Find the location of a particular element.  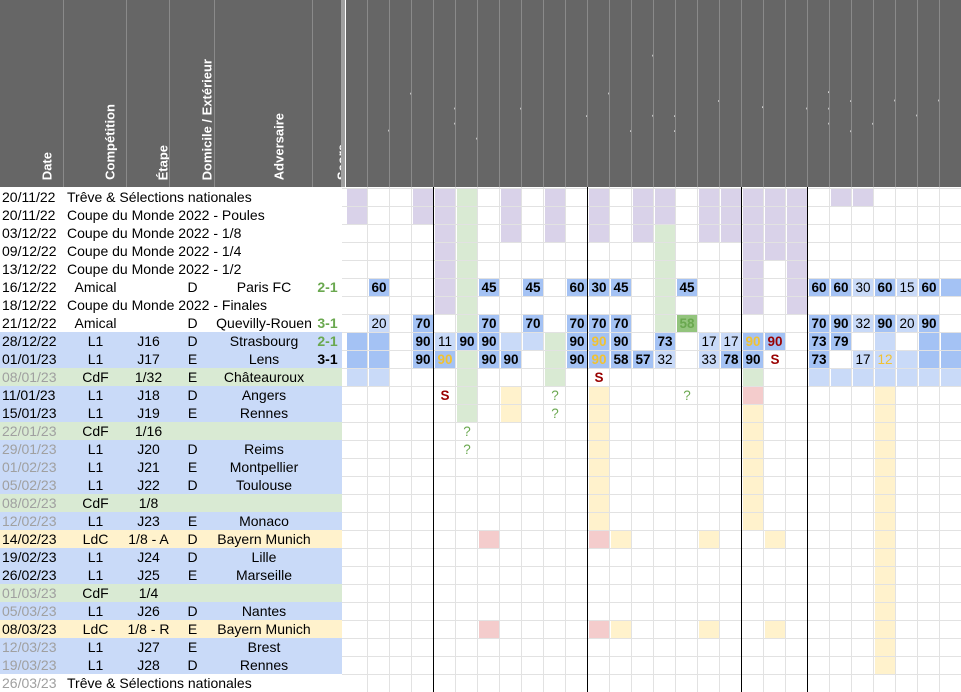

match-row: 18/12/22 Coupe du Monde 2022 - Finales is located at coordinates (480, 305).